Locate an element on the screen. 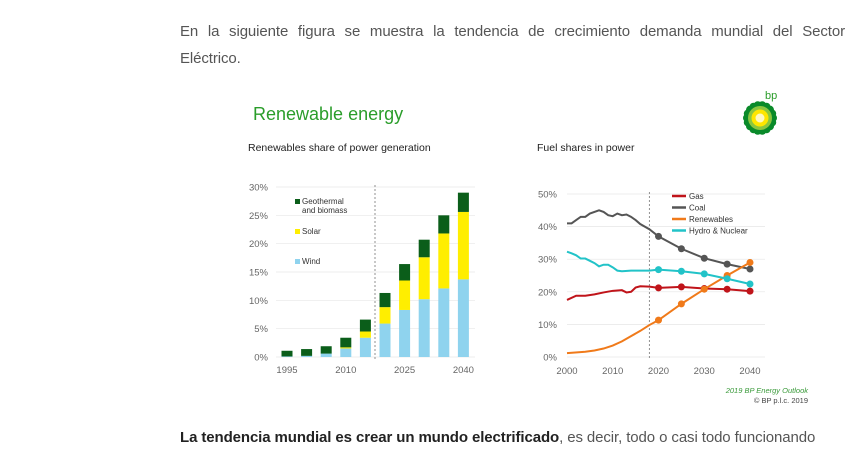 The image size is (850, 451). legend-label-coal: Coal is located at coordinates (697, 208).